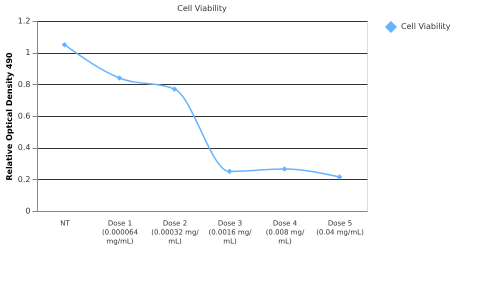 The image size is (480, 285). Describe the element at coordinates (24, 116) in the screenshot. I see `y-tick-label: 0.6` at that location.